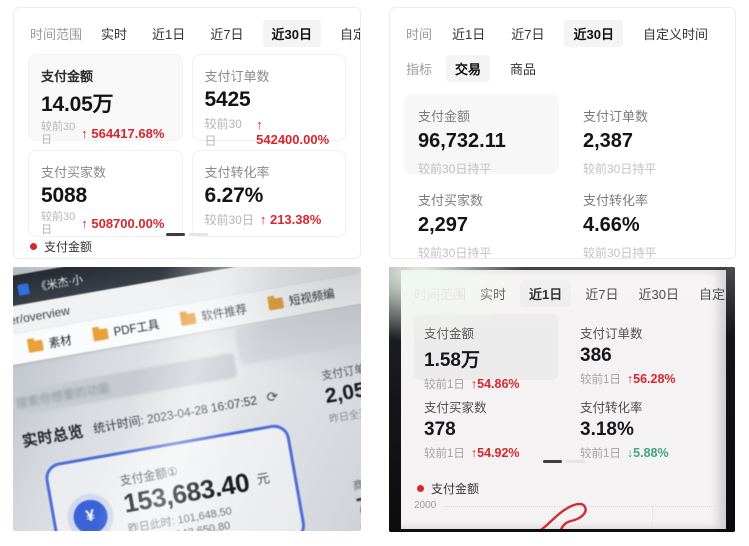 This screenshot has width=749, height=546. I want to click on metric-label: 指标, so click(419, 69).